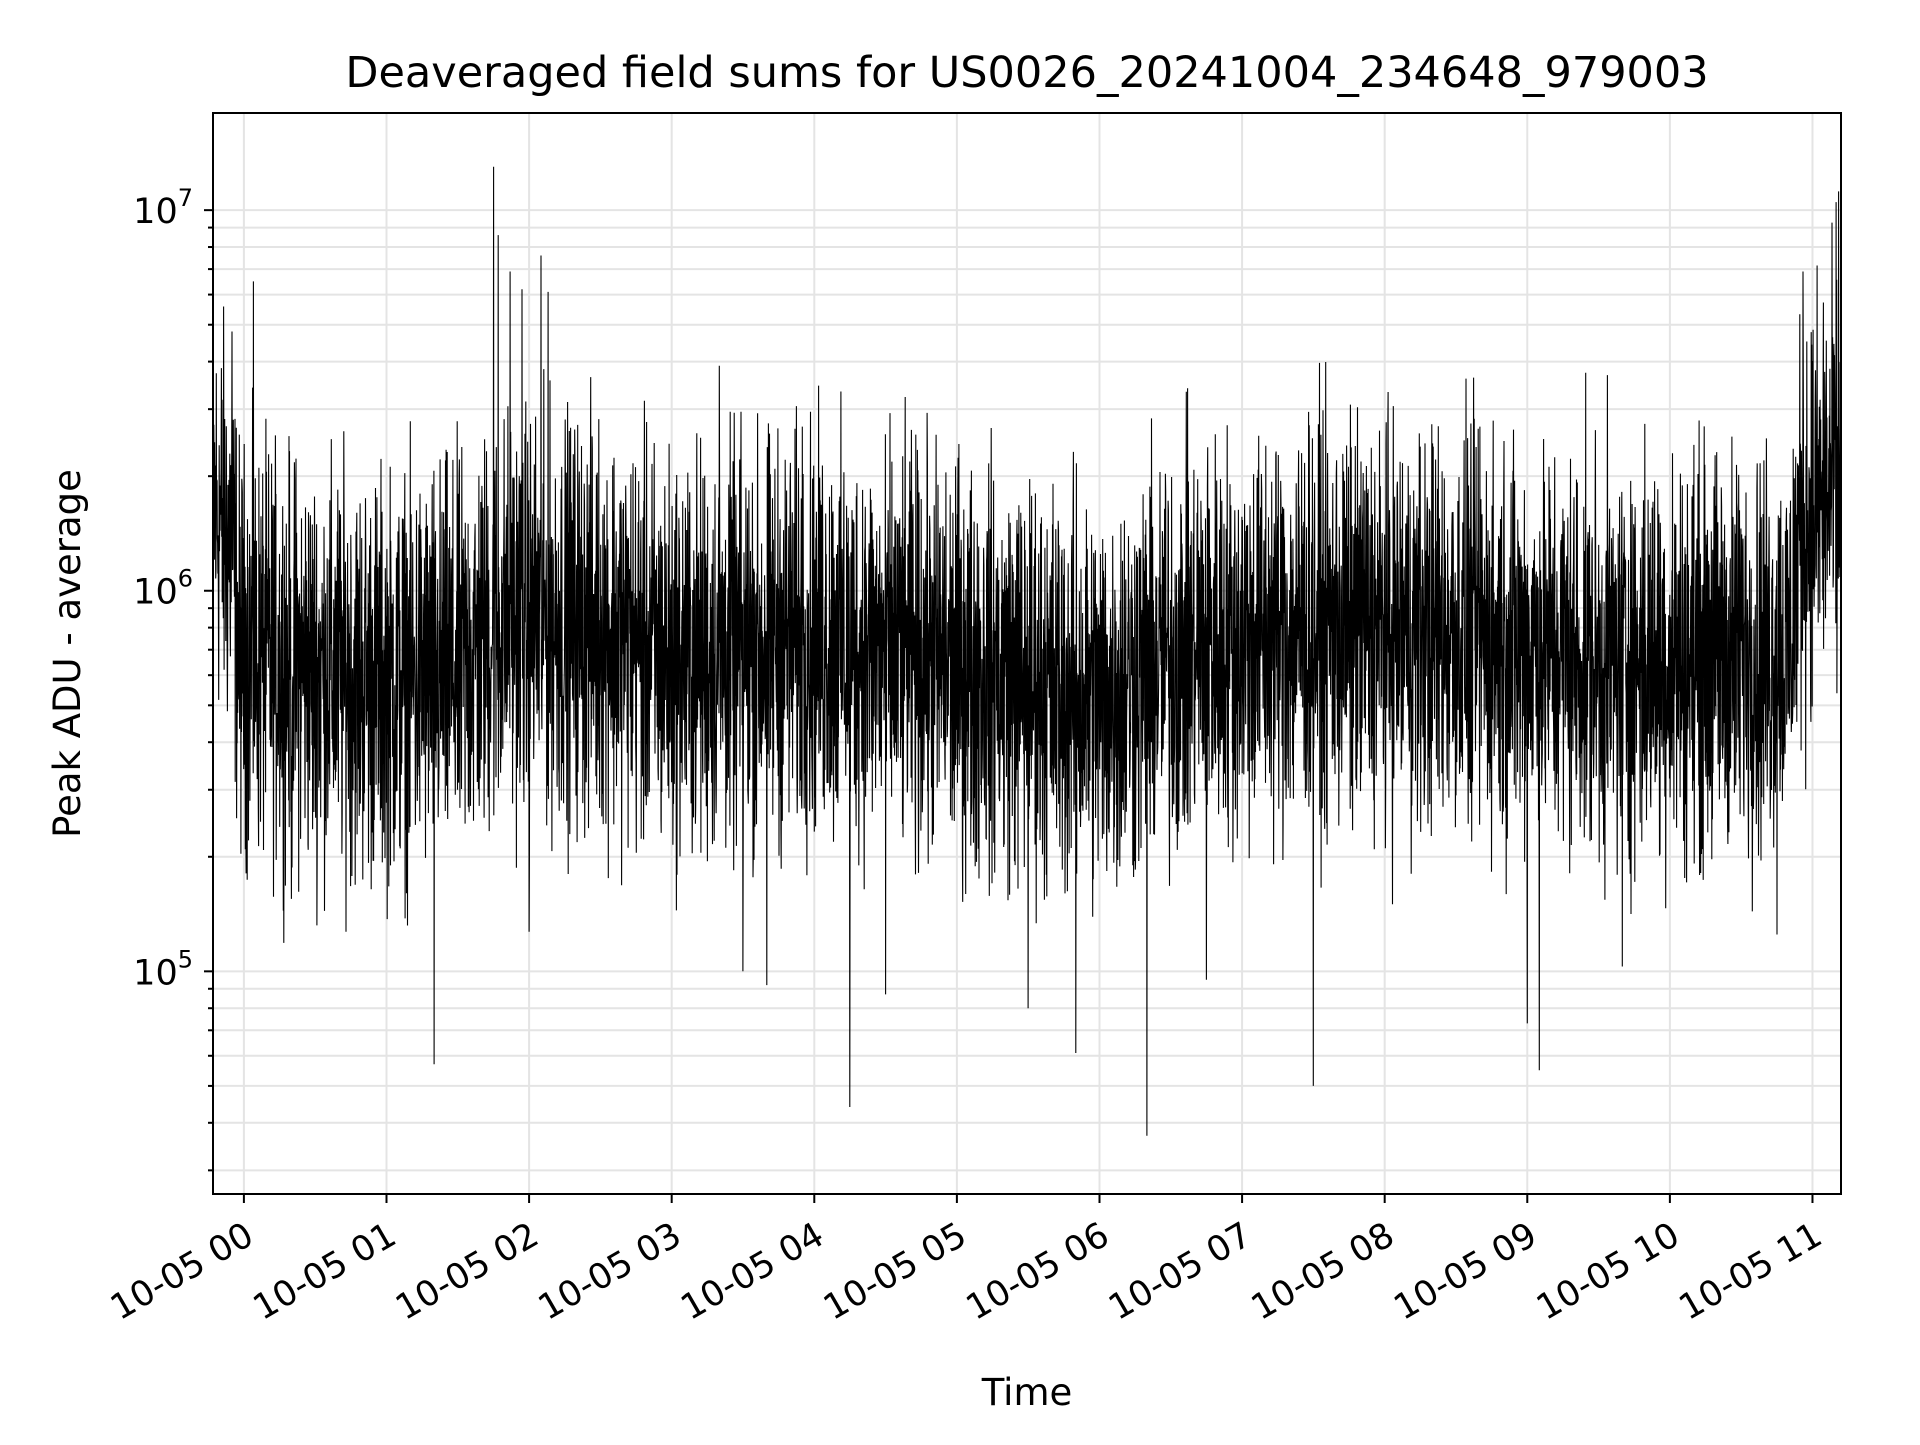 Image resolution: width=1920 pixels, height=1445 pixels. Describe the element at coordinates (163, 589) in the screenshot. I see `y-tick-label: 10⁶` at that location.